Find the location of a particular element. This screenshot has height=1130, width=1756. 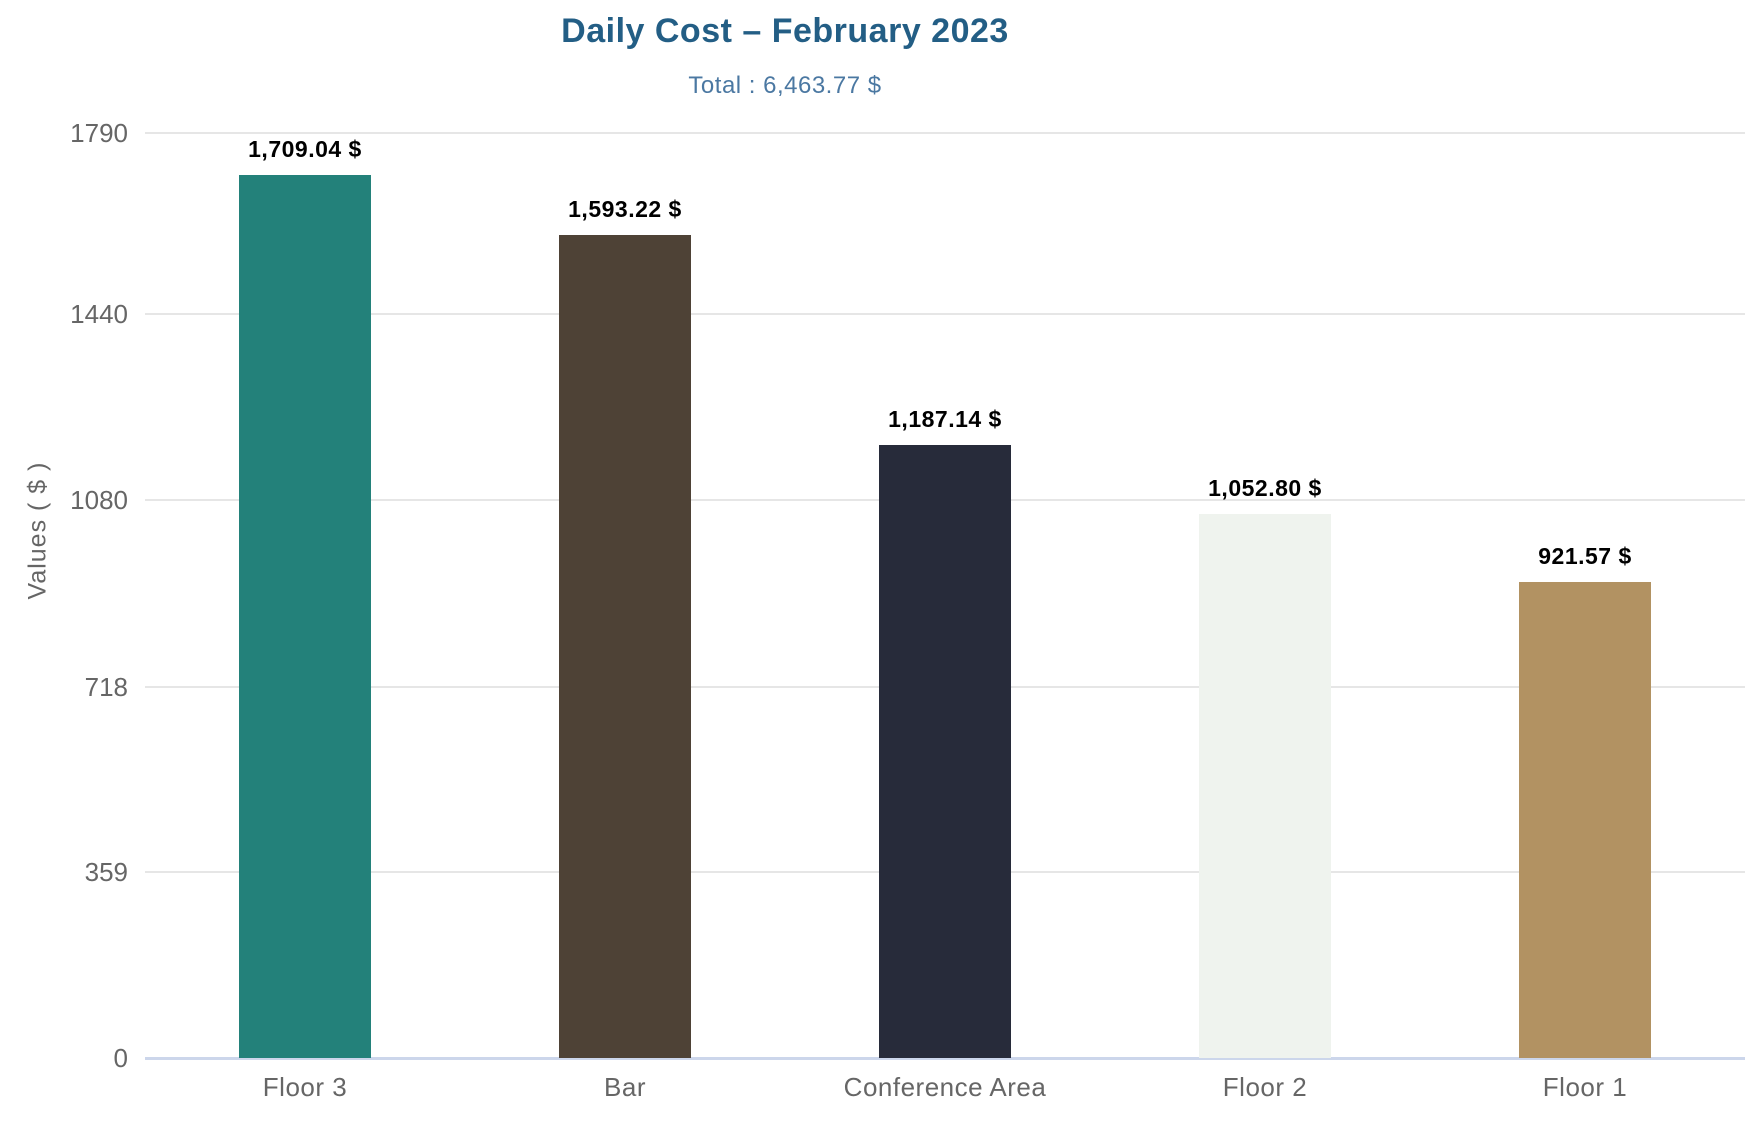

bar-value-label-bar: 1,593.22 $ is located at coordinates (625, 208).